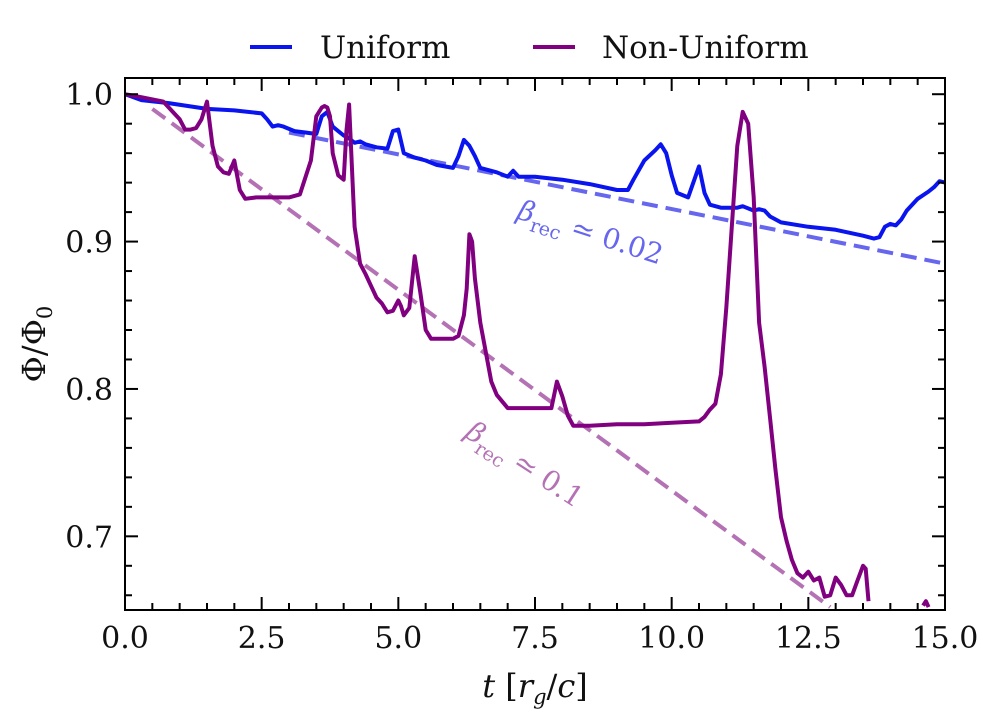  What do you see at coordinates (398, 638) in the screenshot?
I see `x-tick-label: 5.0` at bounding box center [398, 638].